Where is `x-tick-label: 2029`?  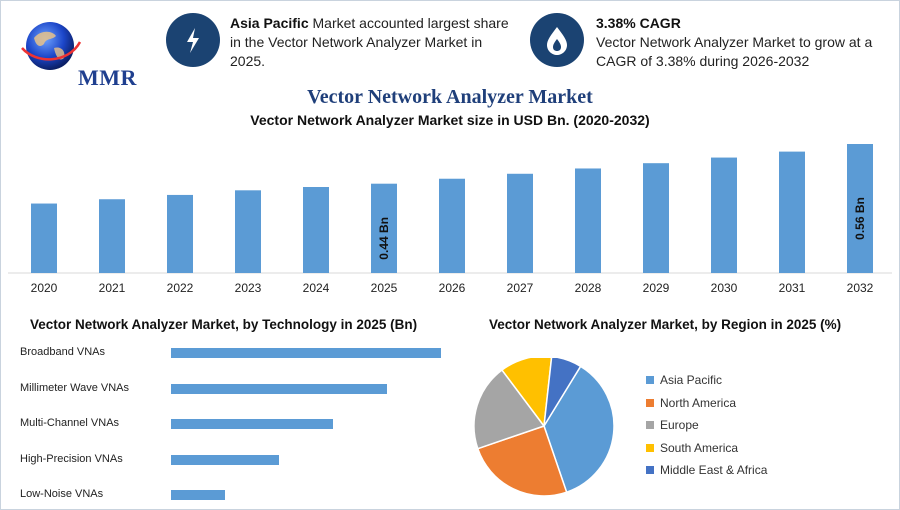 x-tick-label: 2029 is located at coordinates (656, 288).